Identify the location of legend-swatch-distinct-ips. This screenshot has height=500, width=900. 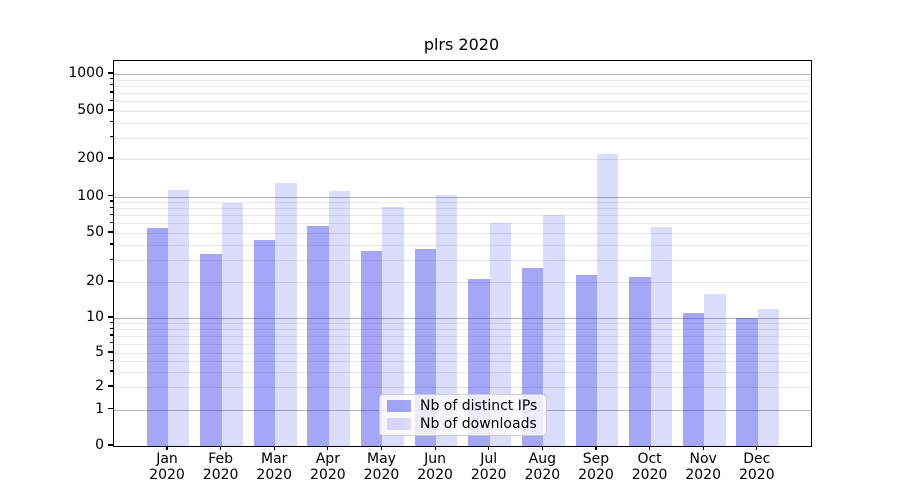
(399, 406).